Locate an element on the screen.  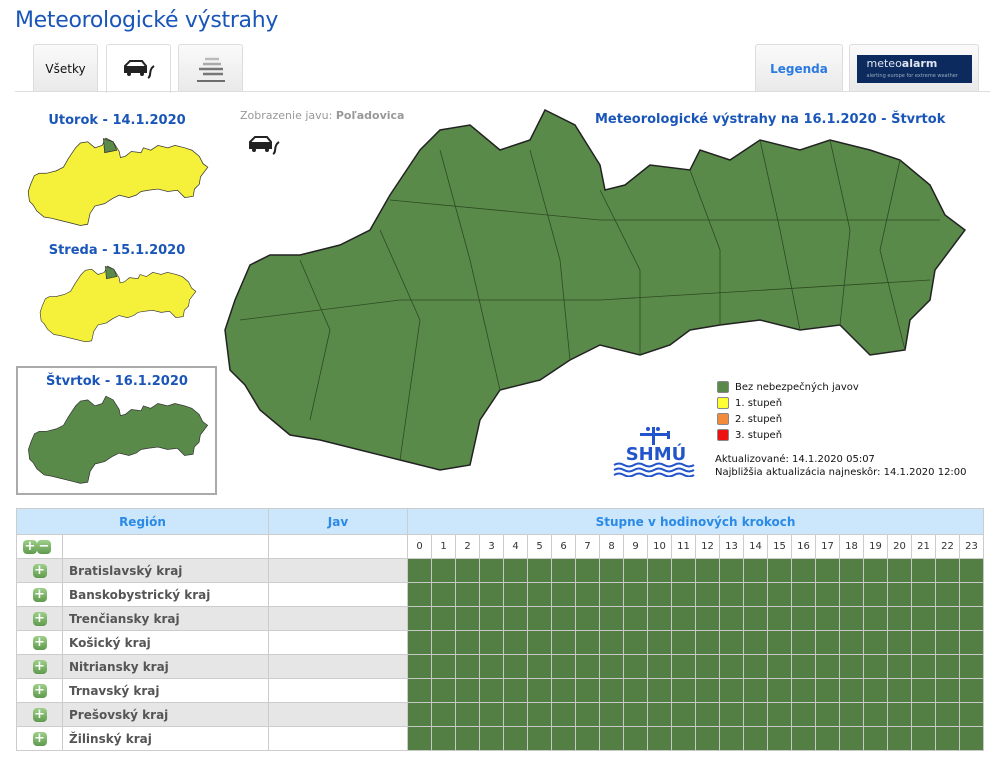
hour-header: 22 is located at coordinates (947, 546).